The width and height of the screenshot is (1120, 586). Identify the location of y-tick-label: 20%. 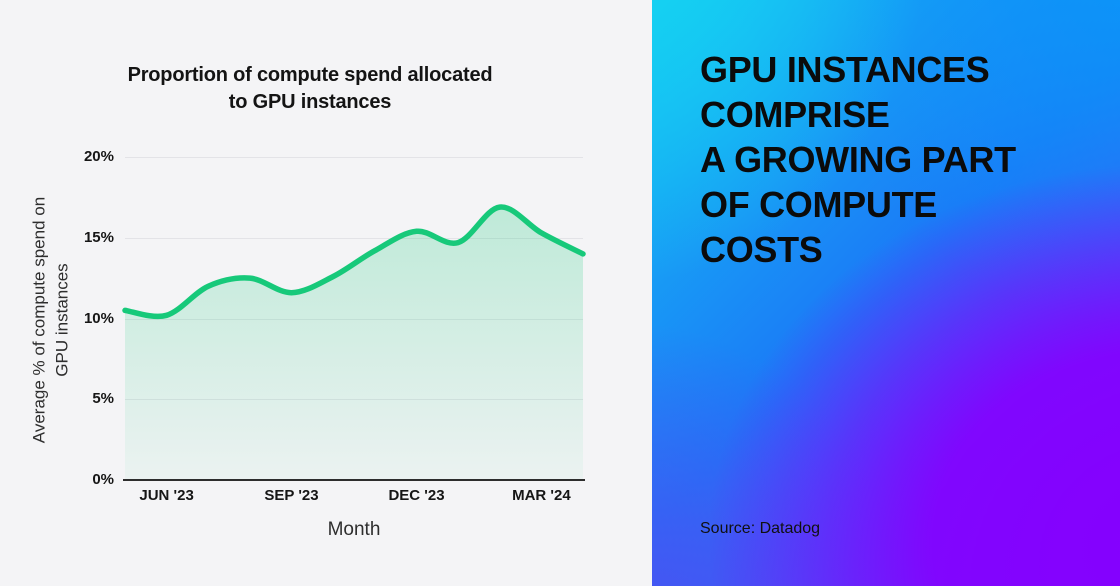
(98, 156).